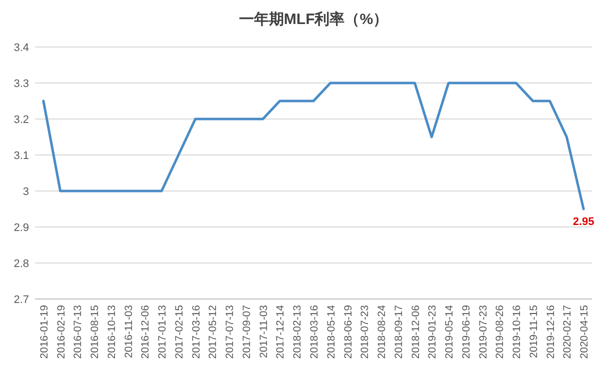  What do you see at coordinates (21, 228) in the screenshot?
I see `y-tick-label: 2.9` at bounding box center [21, 228].